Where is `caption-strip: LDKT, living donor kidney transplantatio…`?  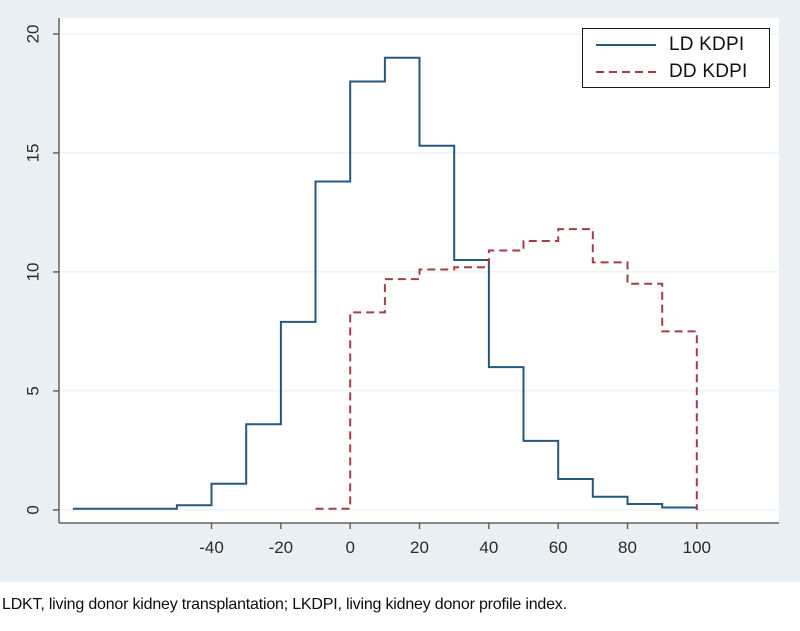 caption-strip: LDKT, living donor kidney transplantatio… is located at coordinates (400, 606).